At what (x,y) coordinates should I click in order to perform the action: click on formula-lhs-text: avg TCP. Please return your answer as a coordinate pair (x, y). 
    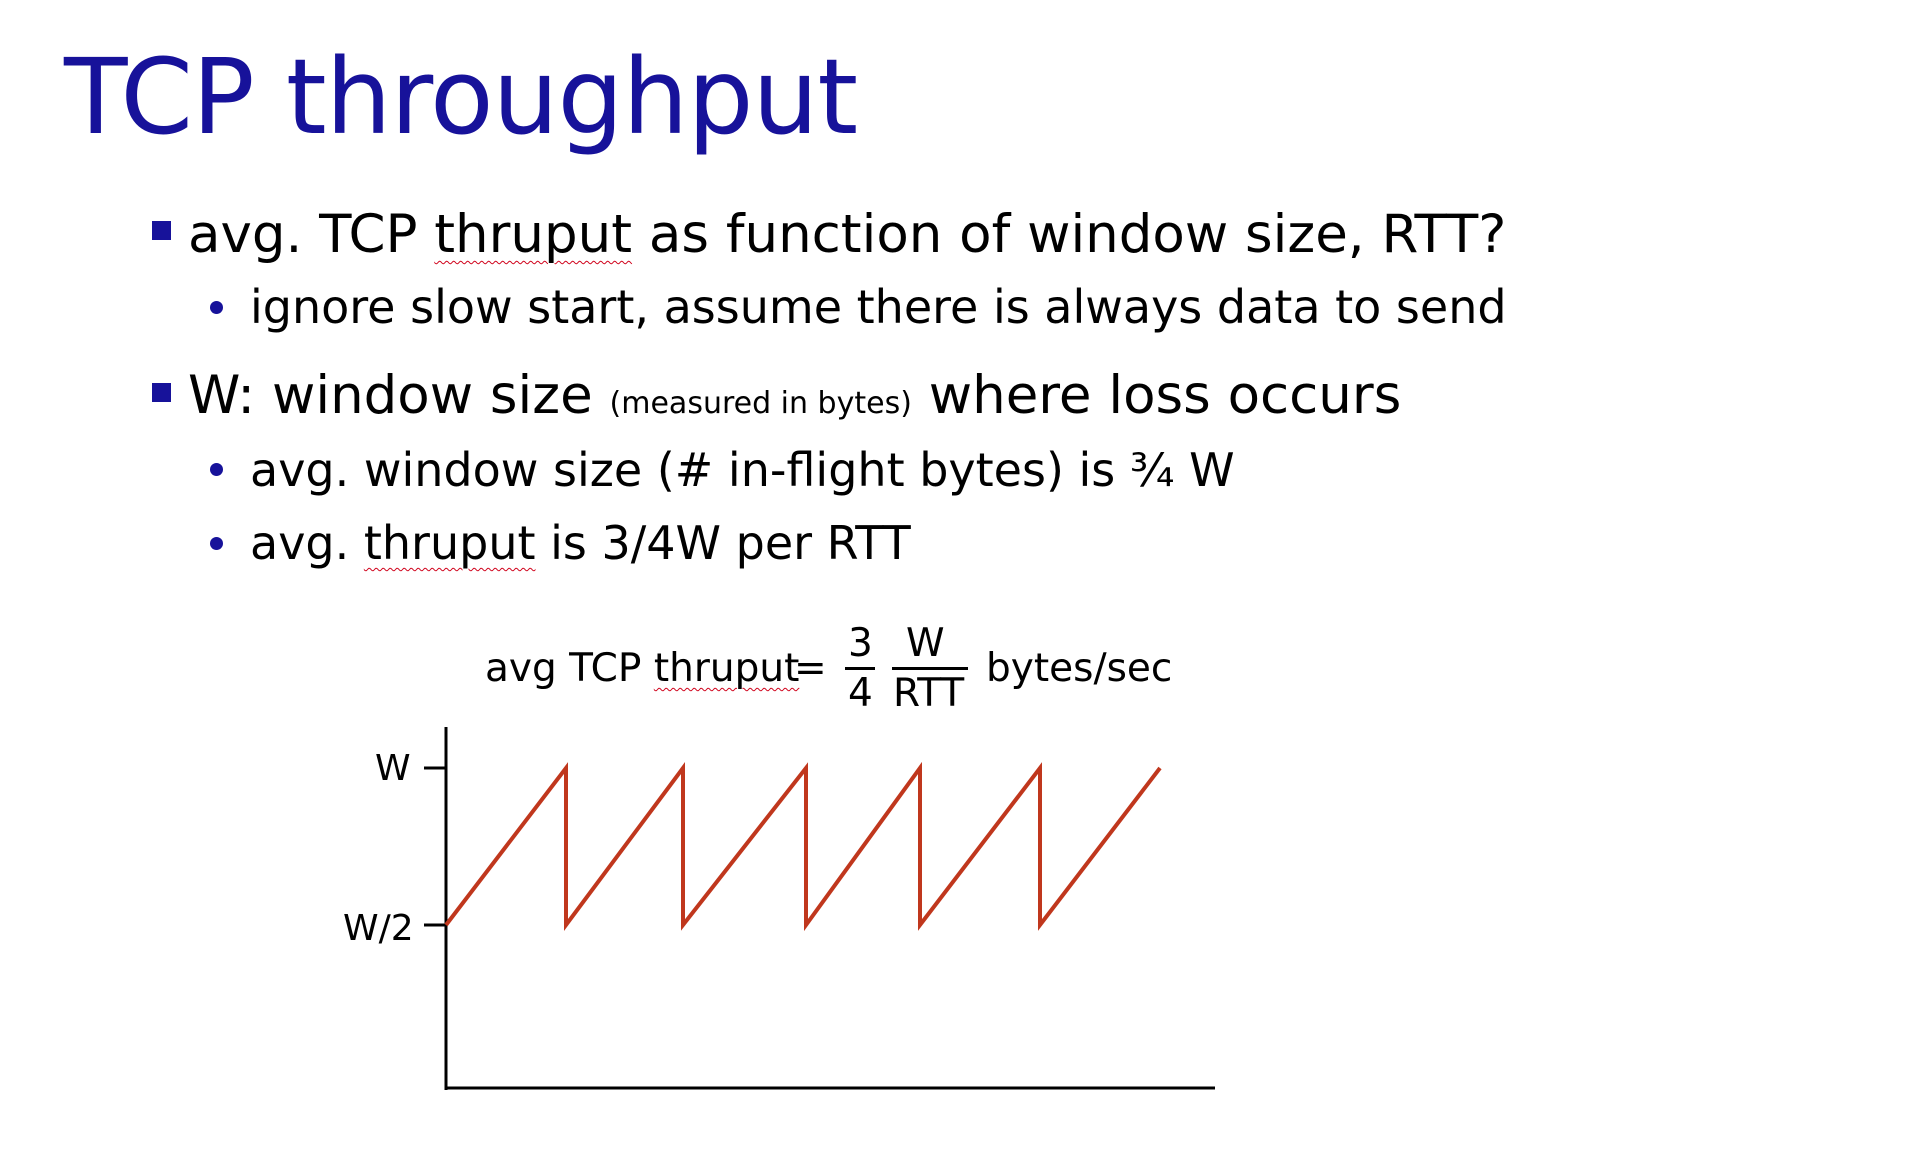
    Looking at the image, I should click on (569, 668).